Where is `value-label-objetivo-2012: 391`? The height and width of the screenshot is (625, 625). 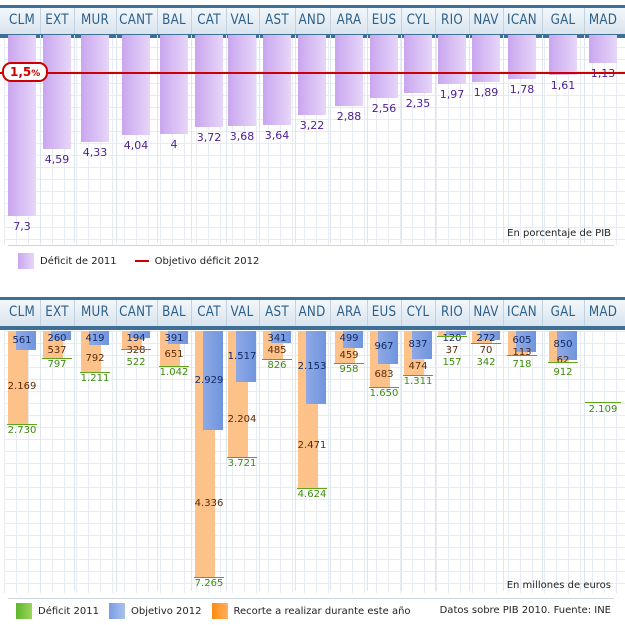 value-label-objetivo-2012: 391 is located at coordinates (174, 338).